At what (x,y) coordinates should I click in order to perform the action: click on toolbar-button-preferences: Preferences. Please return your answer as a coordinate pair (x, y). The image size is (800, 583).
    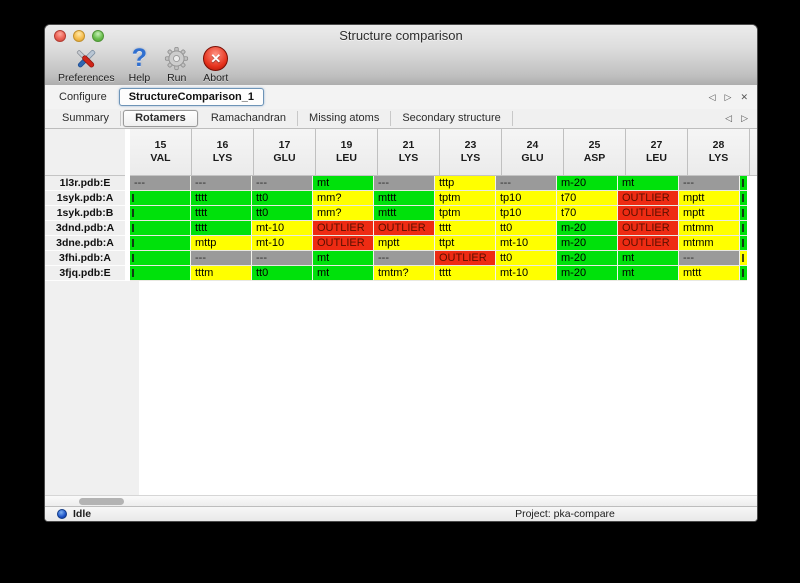
    Looking at the image, I should click on (86, 64).